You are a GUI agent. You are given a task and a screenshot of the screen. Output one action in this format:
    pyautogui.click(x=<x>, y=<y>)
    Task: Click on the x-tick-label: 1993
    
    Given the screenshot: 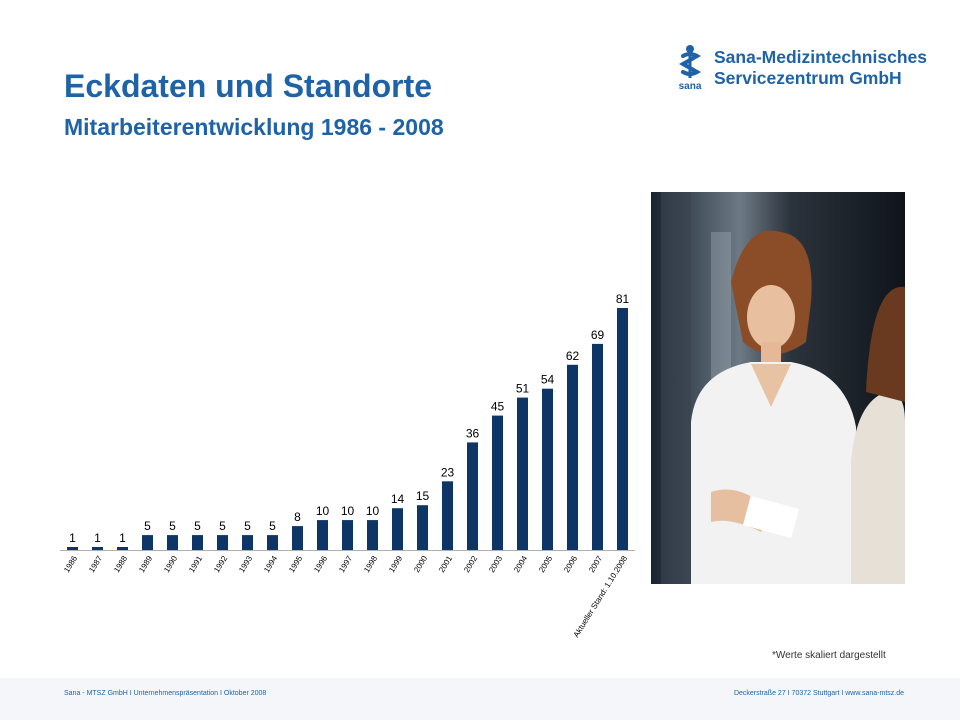 What is the action you would take?
    pyautogui.click(x=245, y=564)
    